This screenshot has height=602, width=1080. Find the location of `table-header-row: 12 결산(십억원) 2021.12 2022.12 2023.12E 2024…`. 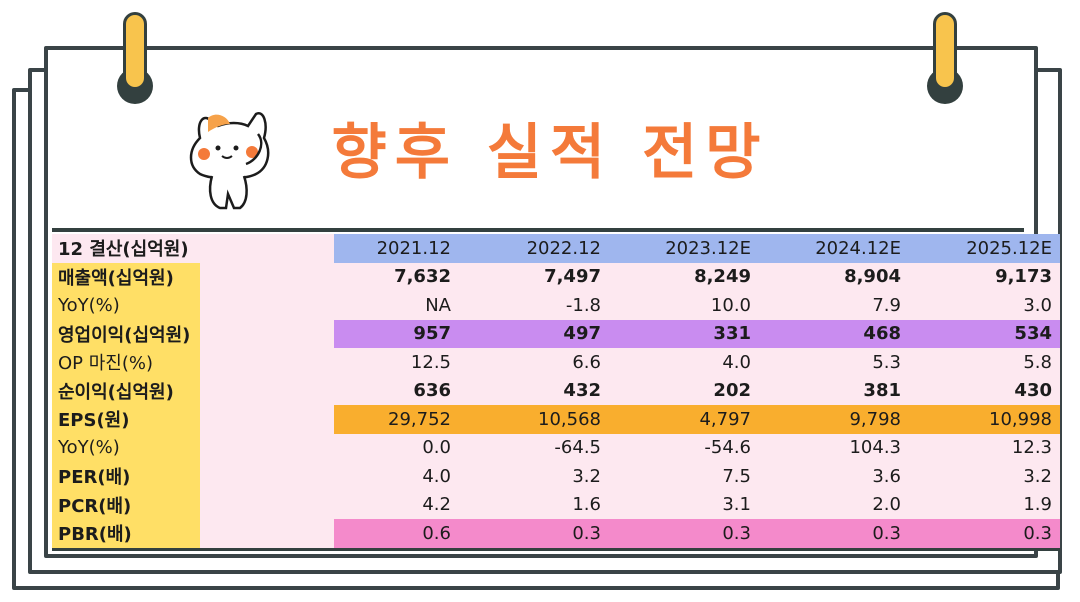

table-header-row: 12 결산(십억원) 2021.12 2022.12 2023.12E 2024… is located at coordinates (556, 248).